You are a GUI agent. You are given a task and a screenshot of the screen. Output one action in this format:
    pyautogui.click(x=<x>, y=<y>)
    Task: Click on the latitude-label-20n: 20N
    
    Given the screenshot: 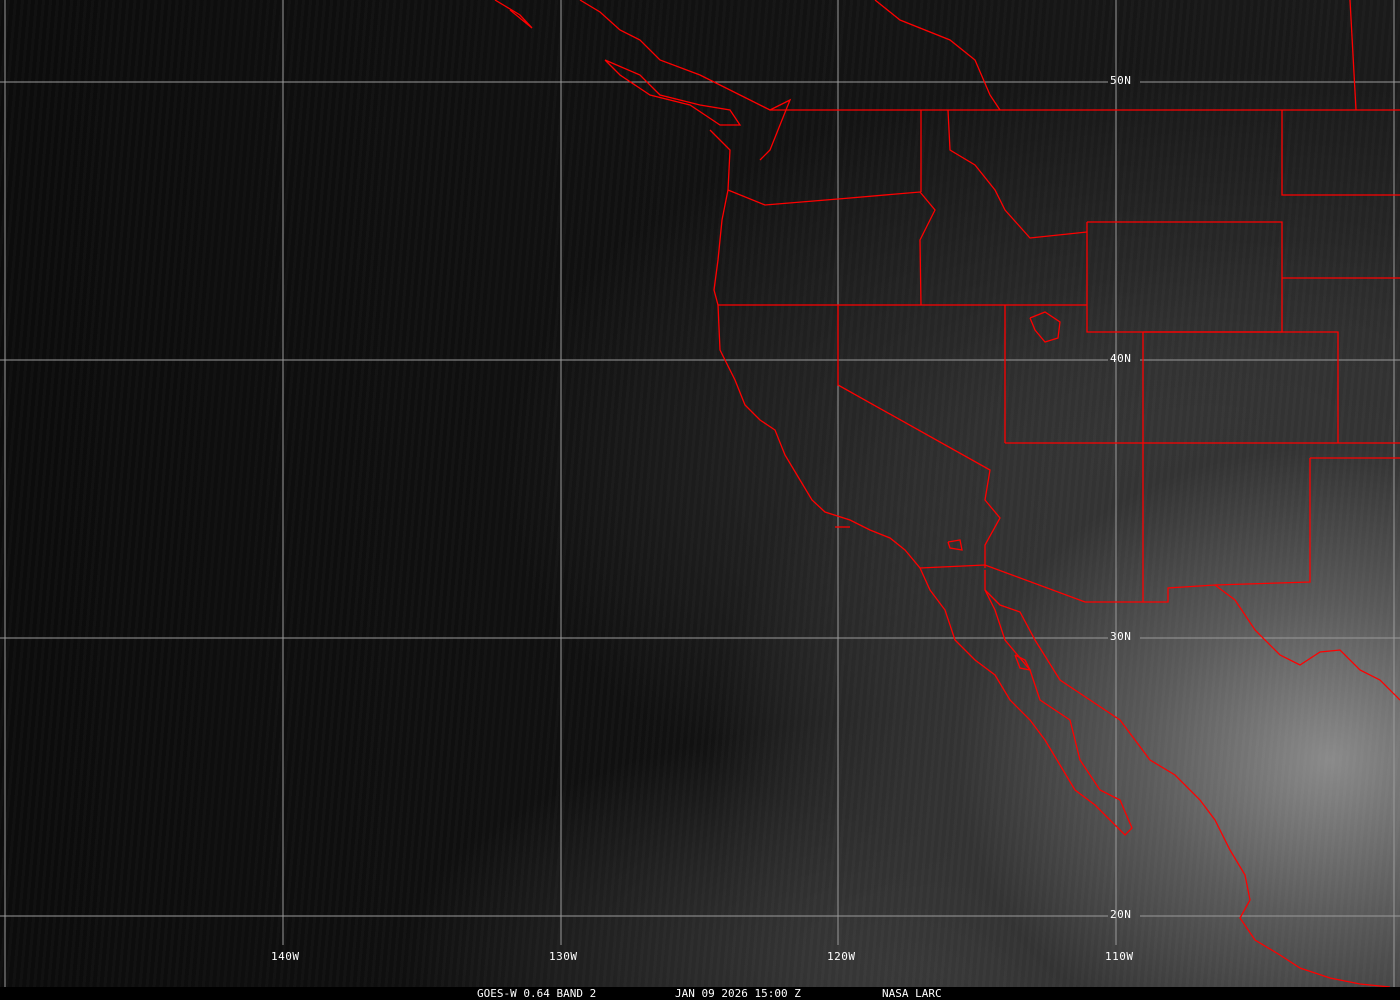 What is the action you would take?
    pyautogui.click(x=1121, y=914)
    